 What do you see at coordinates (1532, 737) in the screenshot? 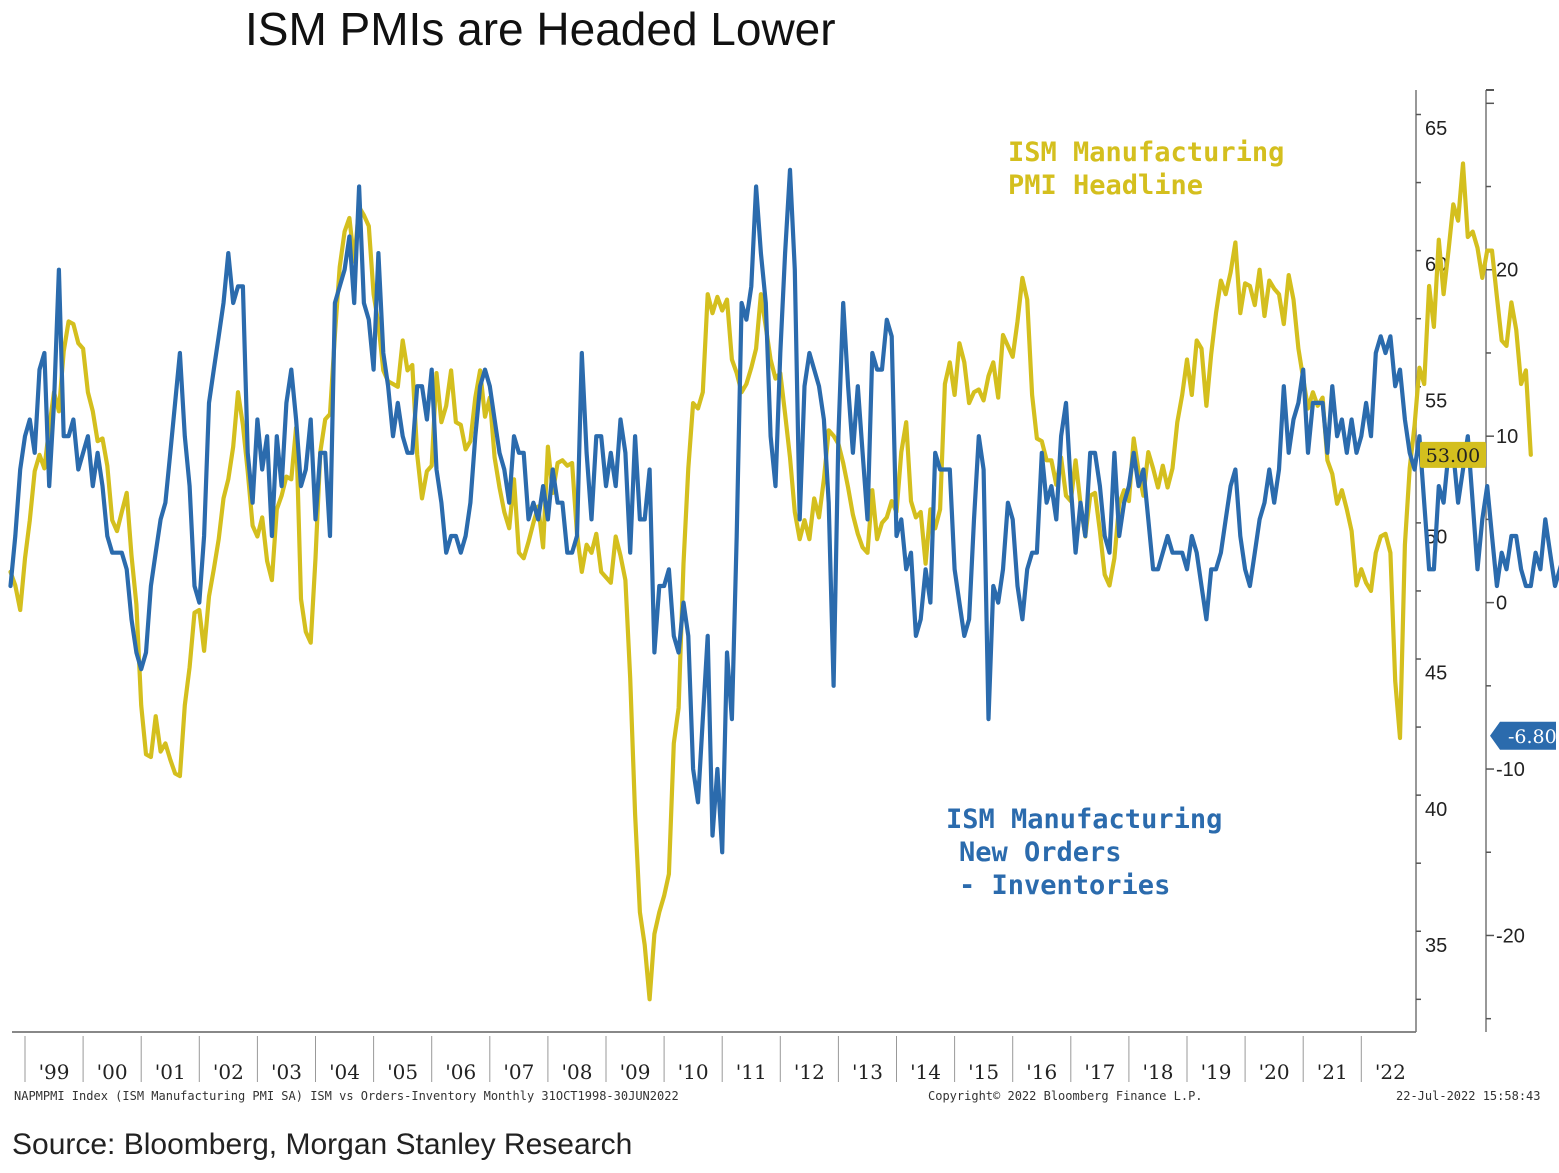
I see `orders-last-value-label: -6.80` at bounding box center [1532, 737].